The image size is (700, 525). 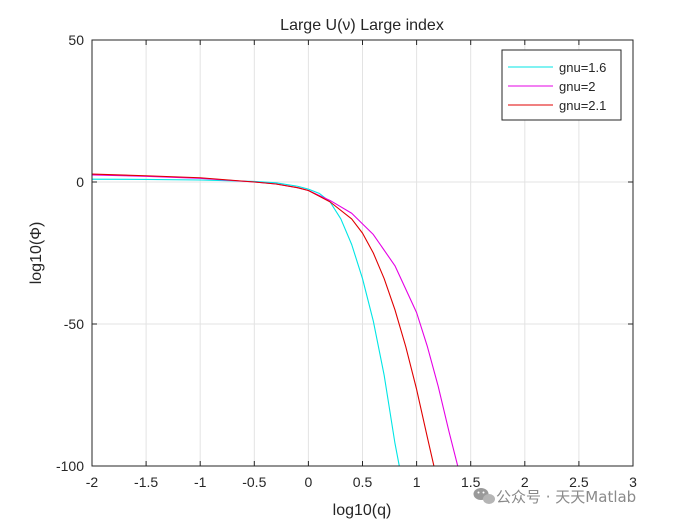 I want to click on y-tick-label: 50, so click(x=76, y=40).